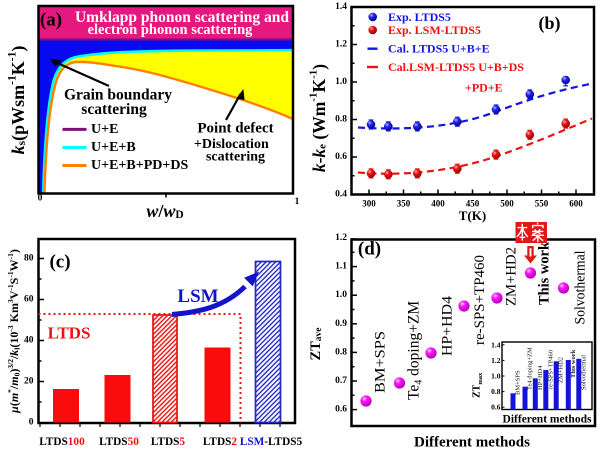 Image resolution: width=600 pixels, height=458 pixels. What do you see at coordinates (473, 204) in the screenshot?
I see `svg-text: 450` at bounding box center [473, 204].